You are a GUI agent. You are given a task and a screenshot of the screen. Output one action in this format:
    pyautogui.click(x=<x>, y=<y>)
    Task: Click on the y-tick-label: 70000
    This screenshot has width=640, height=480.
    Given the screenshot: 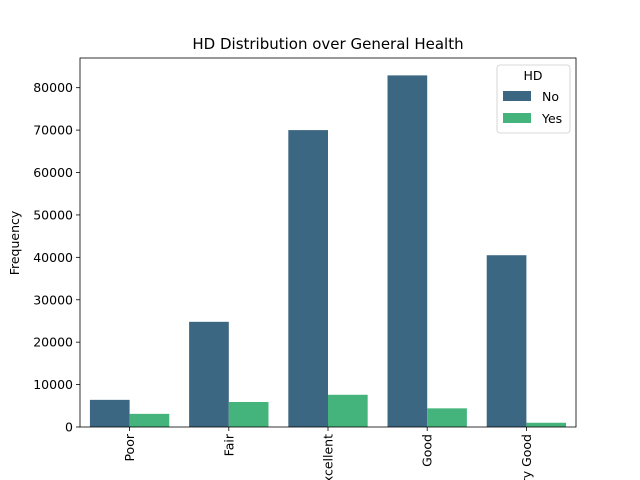 What is the action you would take?
    pyautogui.click(x=53, y=130)
    